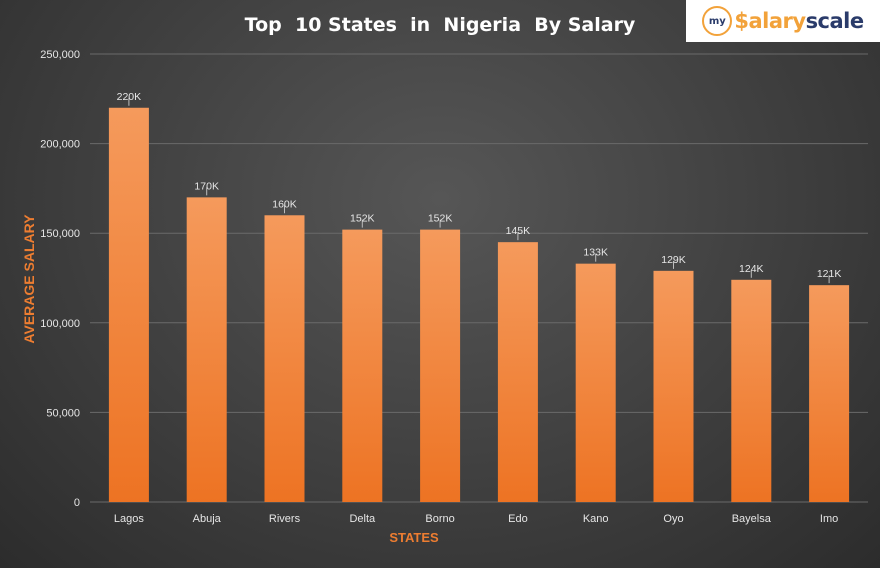  Describe the element at coordinates (518, 231) in the screenshot. I see `data-label: 145K` at that location.